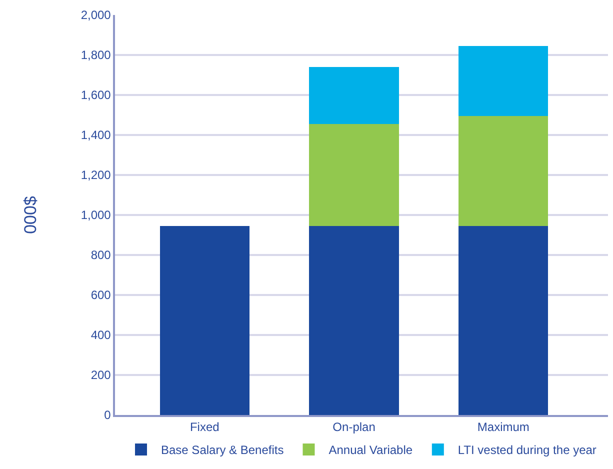 This screenshot has height=469, width=613. Describe the element at coordinates (101, 375) in the screenshot. I see `y-tick-label: 200` at that location.